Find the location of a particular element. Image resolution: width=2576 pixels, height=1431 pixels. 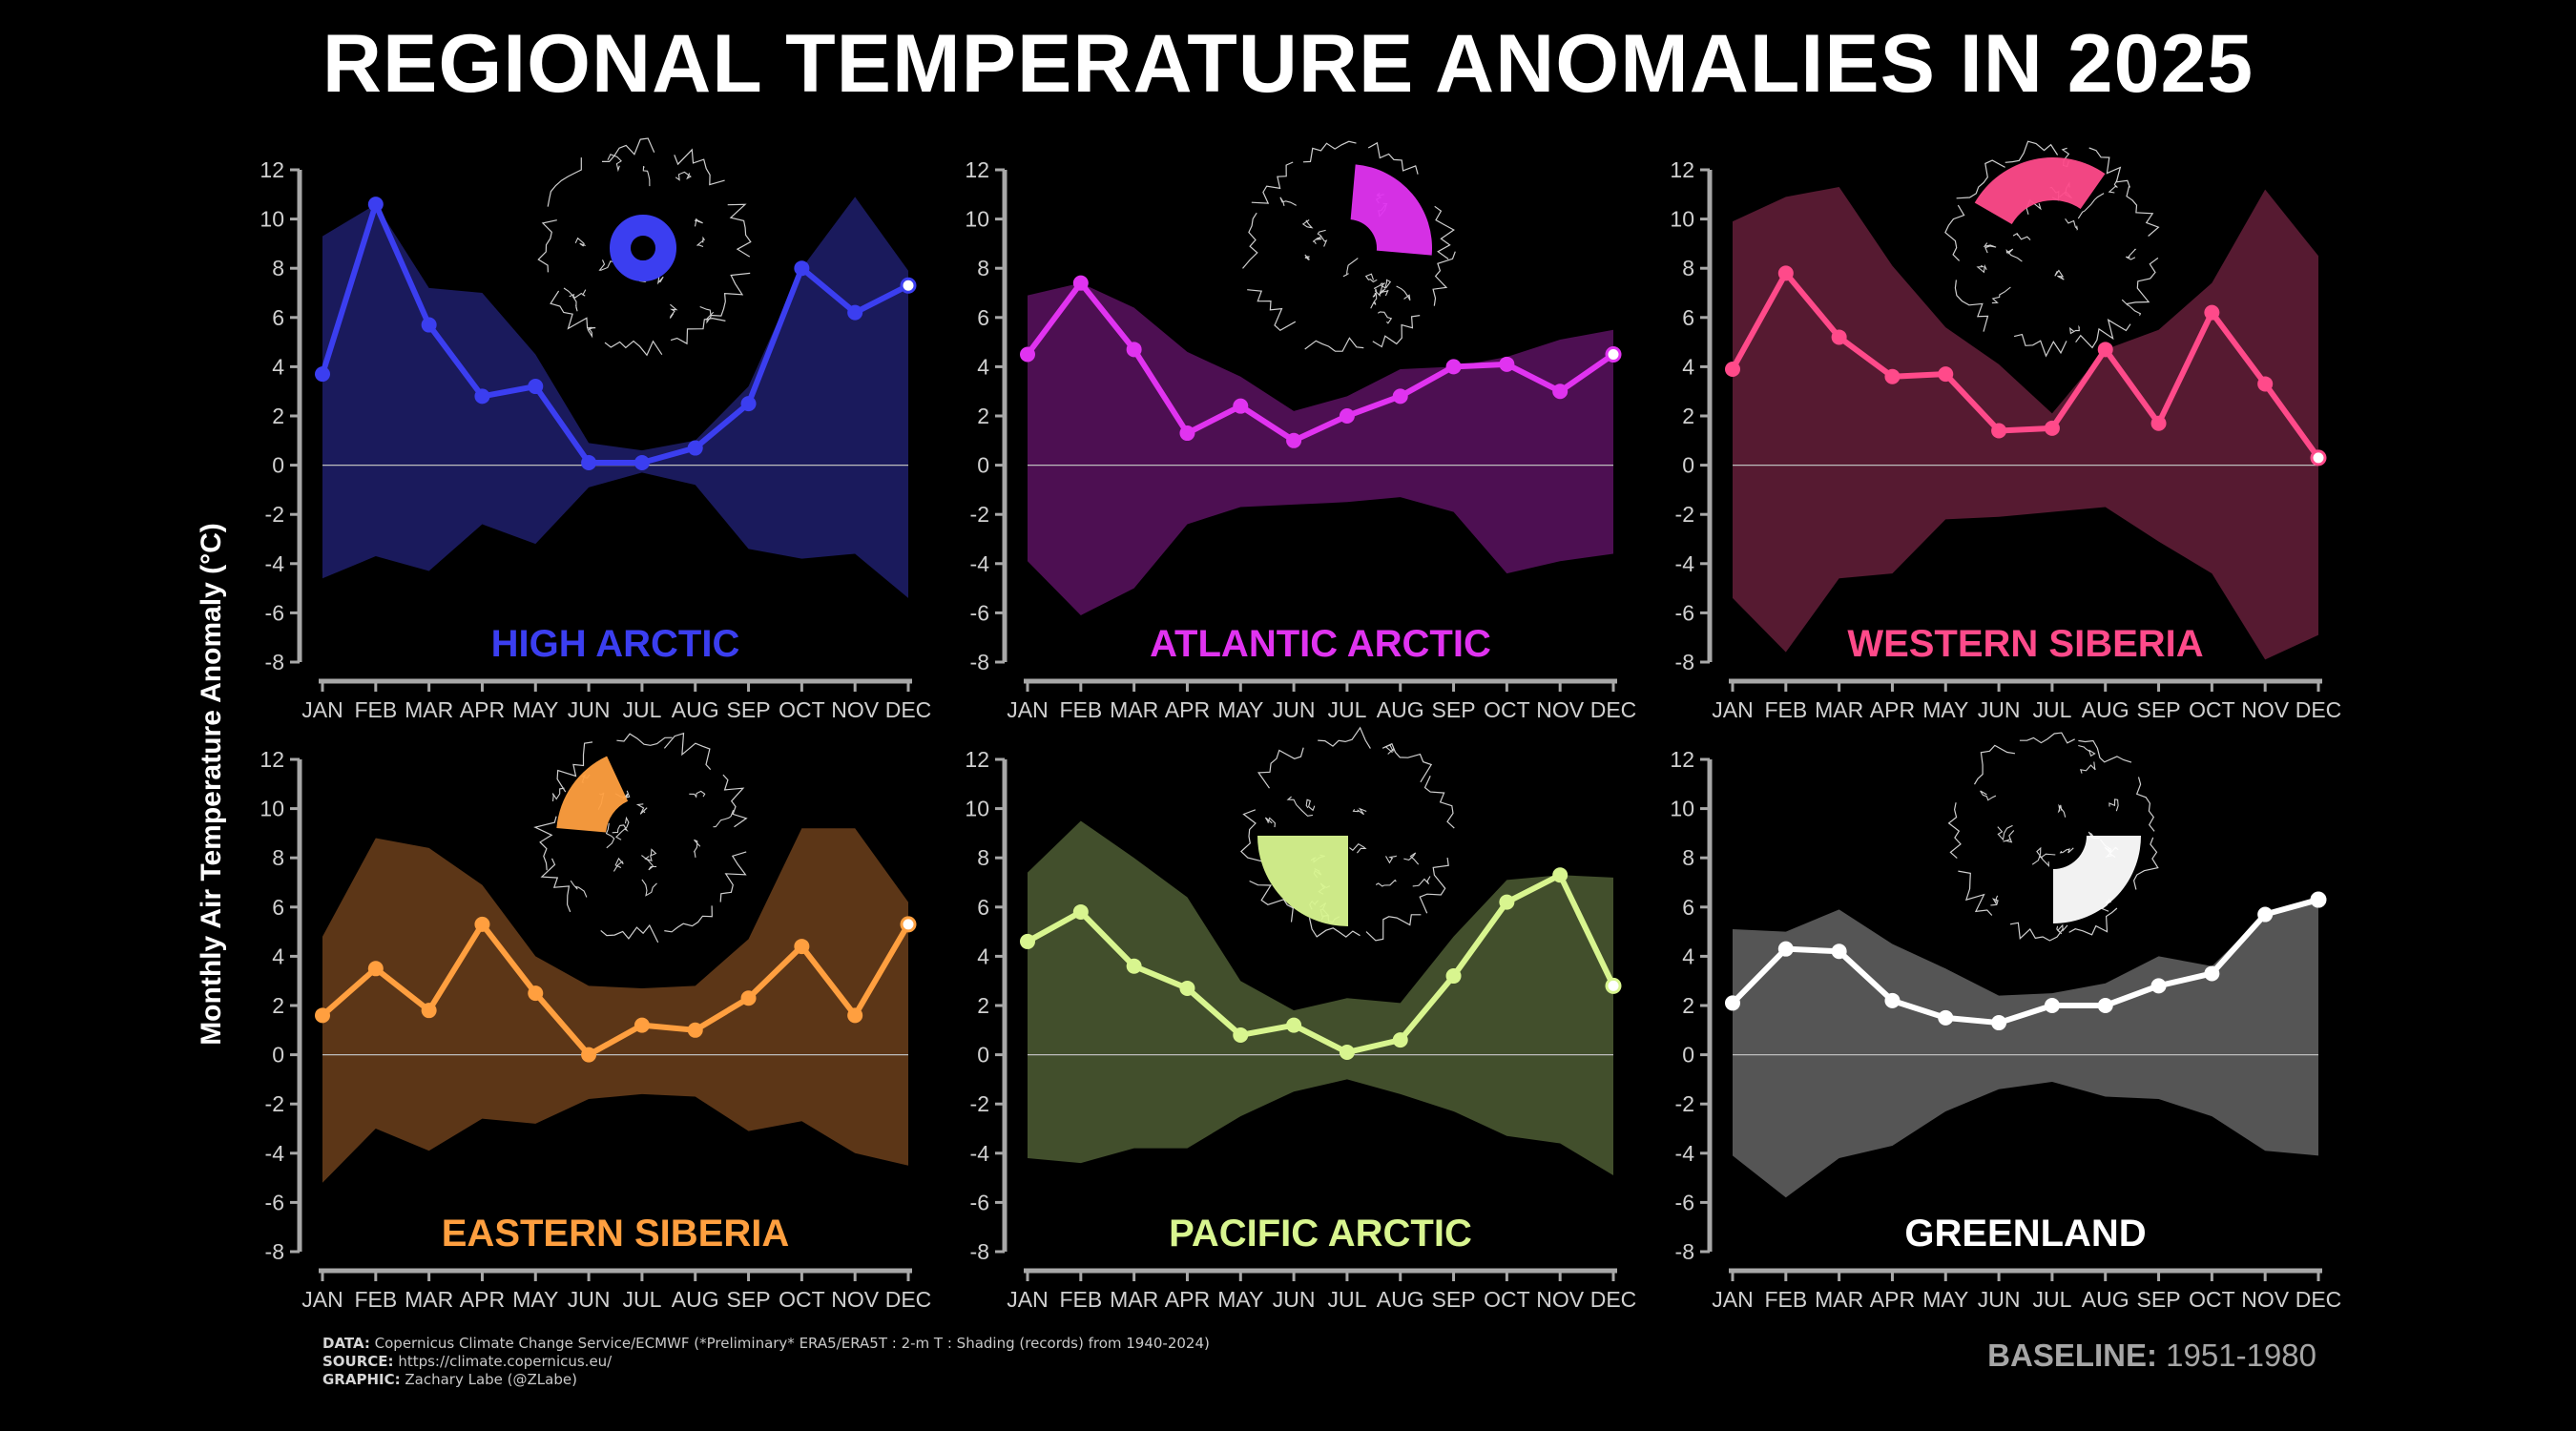

x-tick-label: APR is located at coordinates (1892, 1299).